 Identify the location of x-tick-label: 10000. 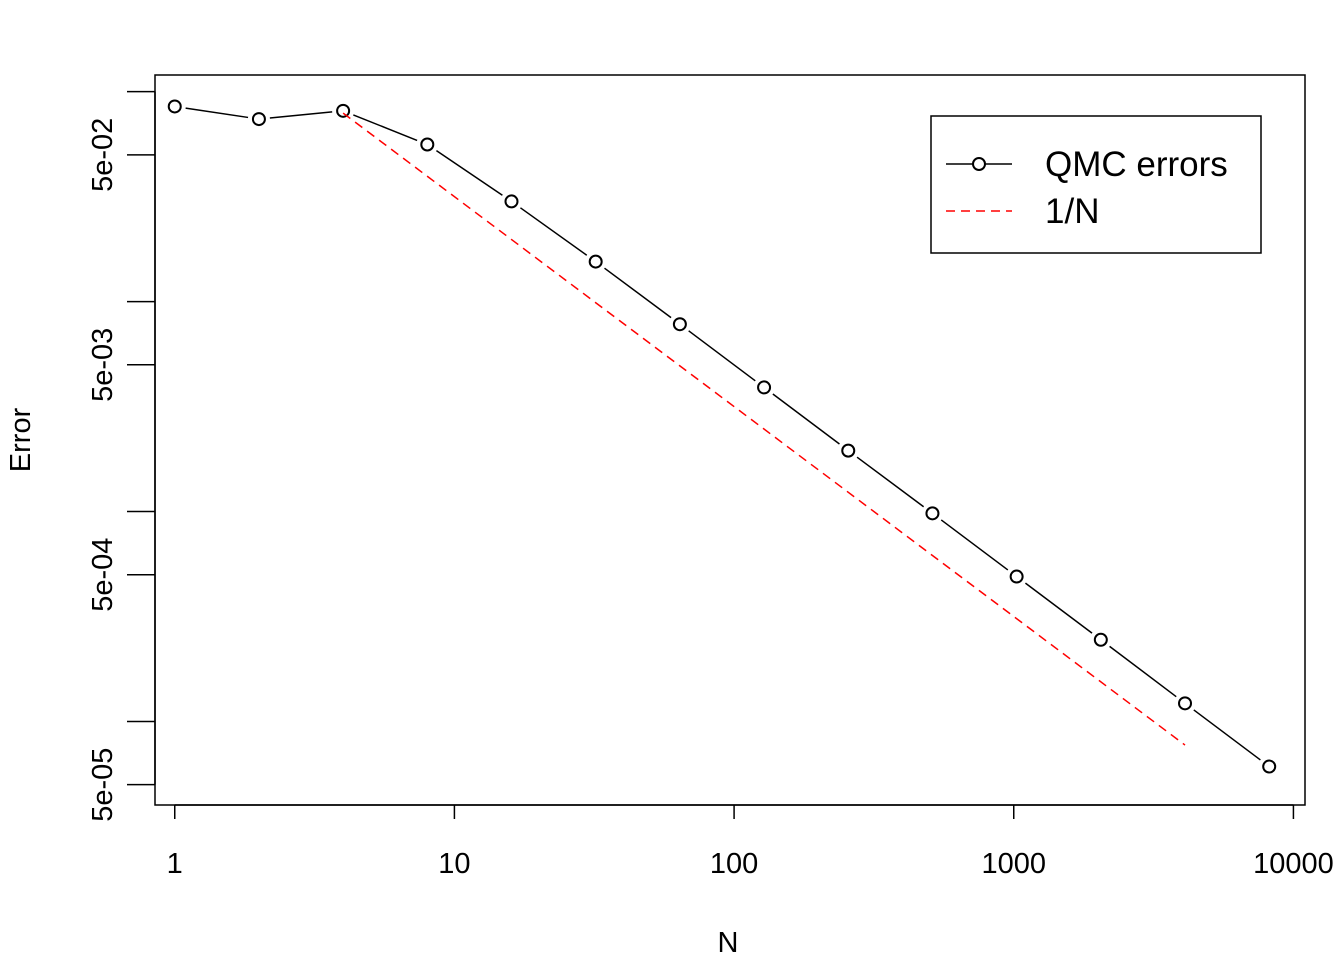
(1293, 864).